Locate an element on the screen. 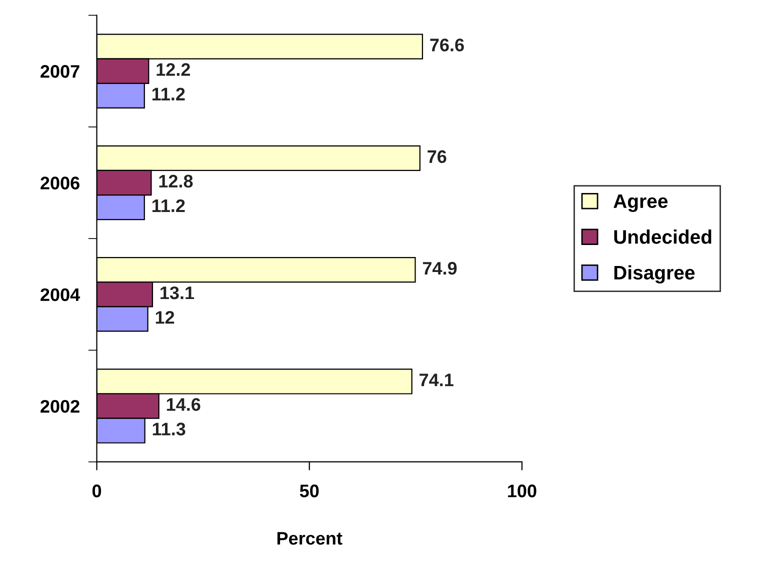 The image size is (762, 566). data-label: 76.6 is located at coordinates (447, 45).